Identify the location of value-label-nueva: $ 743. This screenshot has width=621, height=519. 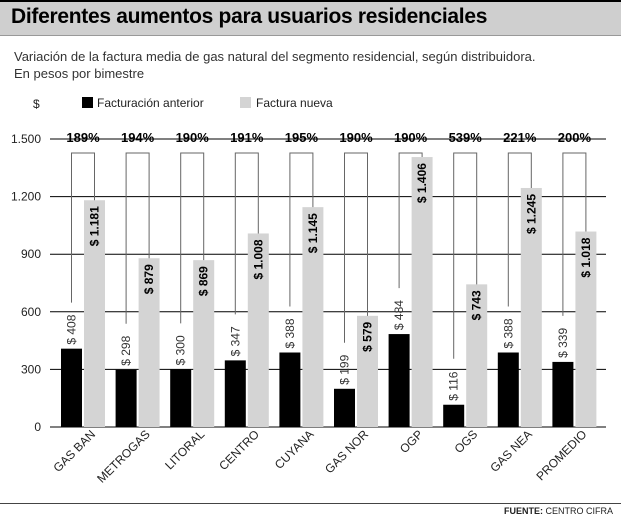
(477, 305).